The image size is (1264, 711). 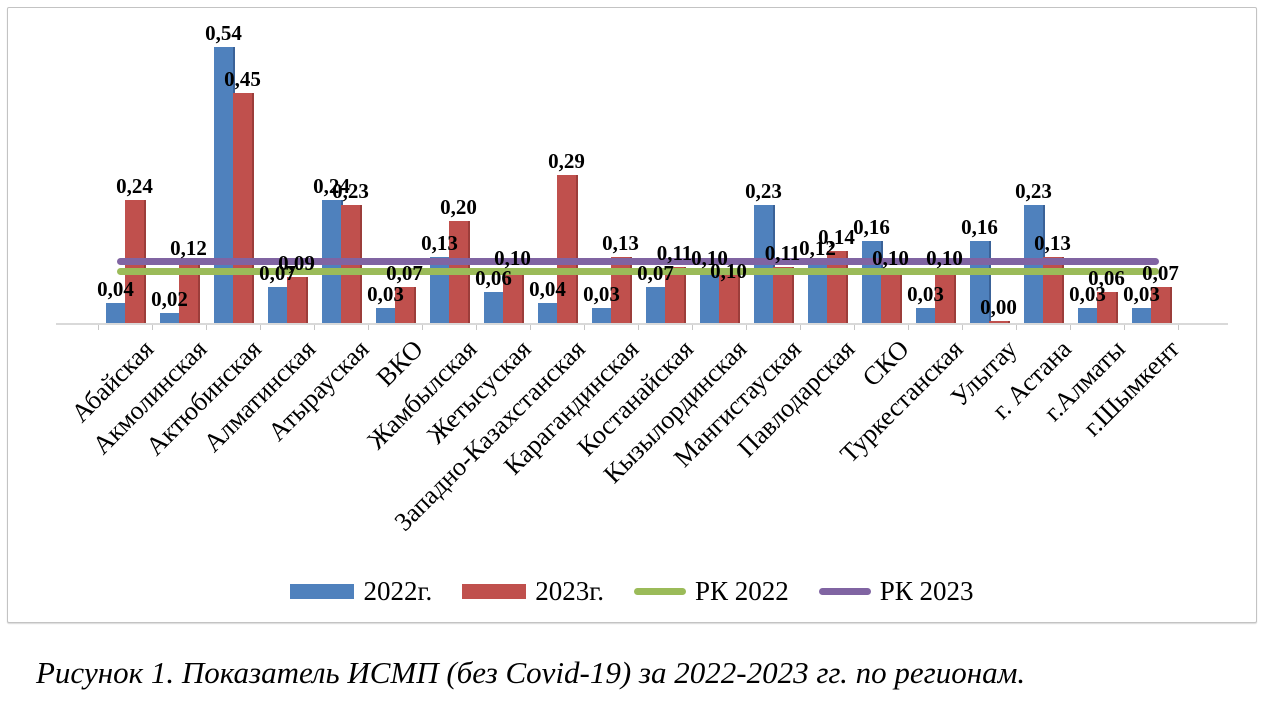 I want to click on value-label: 0,24, so click(x=331, y=186).